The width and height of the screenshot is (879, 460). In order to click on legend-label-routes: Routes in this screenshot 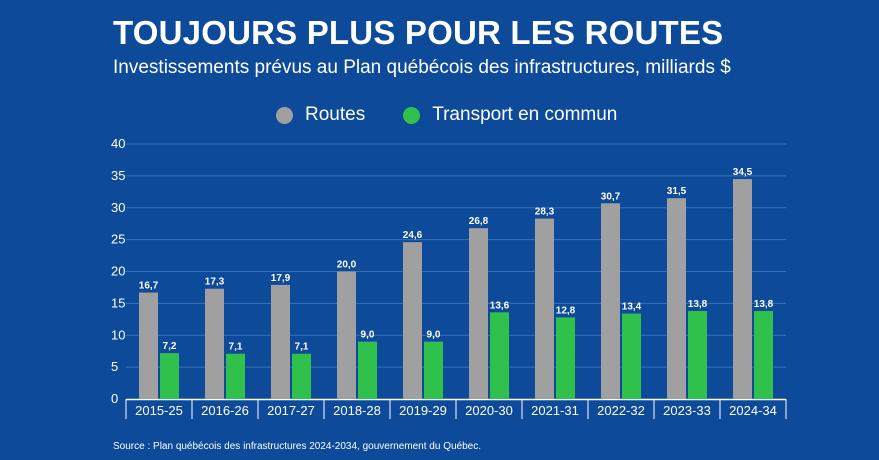, I will do `click(335, 114)`.